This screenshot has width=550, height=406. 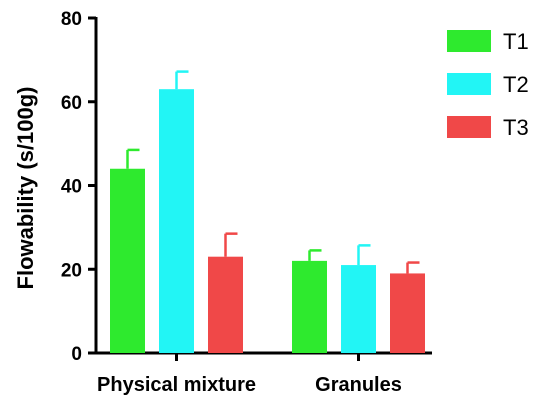 What do you see at coordinates (76, 354) in the screenshot?
I see `y-tick-label: 0` at bounding box center [76, 354].